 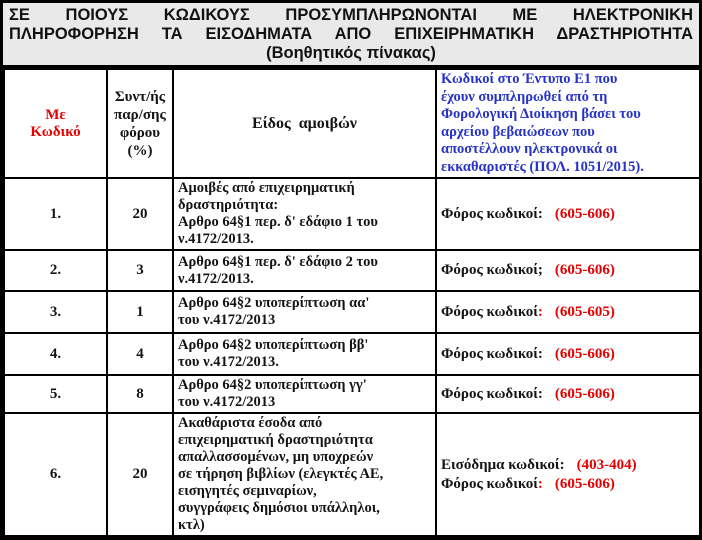 I want to click on row-rate-cell: 3, so click(x=140, y=270).